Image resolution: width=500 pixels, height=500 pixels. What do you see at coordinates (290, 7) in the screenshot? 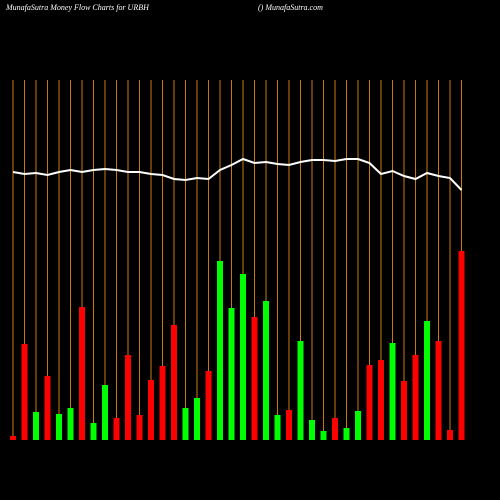
I see `chart-subtitle: () MunafaSutra.com` at bounding box center [290, 7].